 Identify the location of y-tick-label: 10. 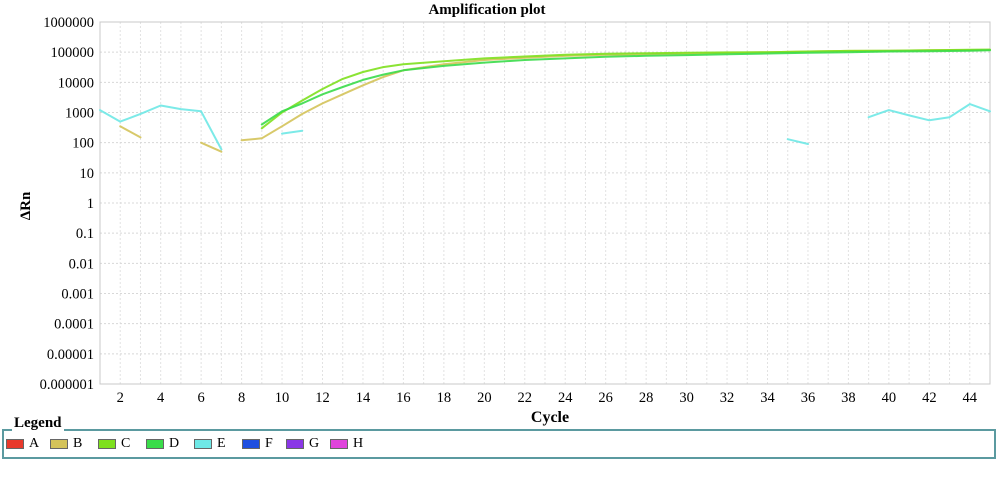
(87, 174).